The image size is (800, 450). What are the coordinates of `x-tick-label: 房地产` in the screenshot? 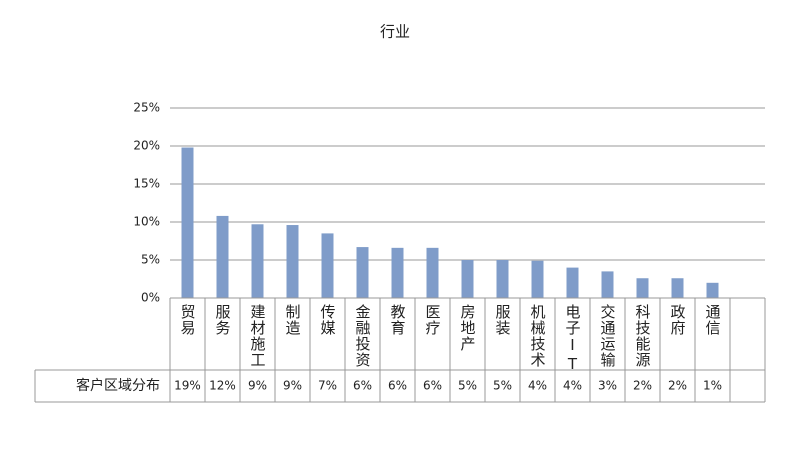 It's located at (468, 328).